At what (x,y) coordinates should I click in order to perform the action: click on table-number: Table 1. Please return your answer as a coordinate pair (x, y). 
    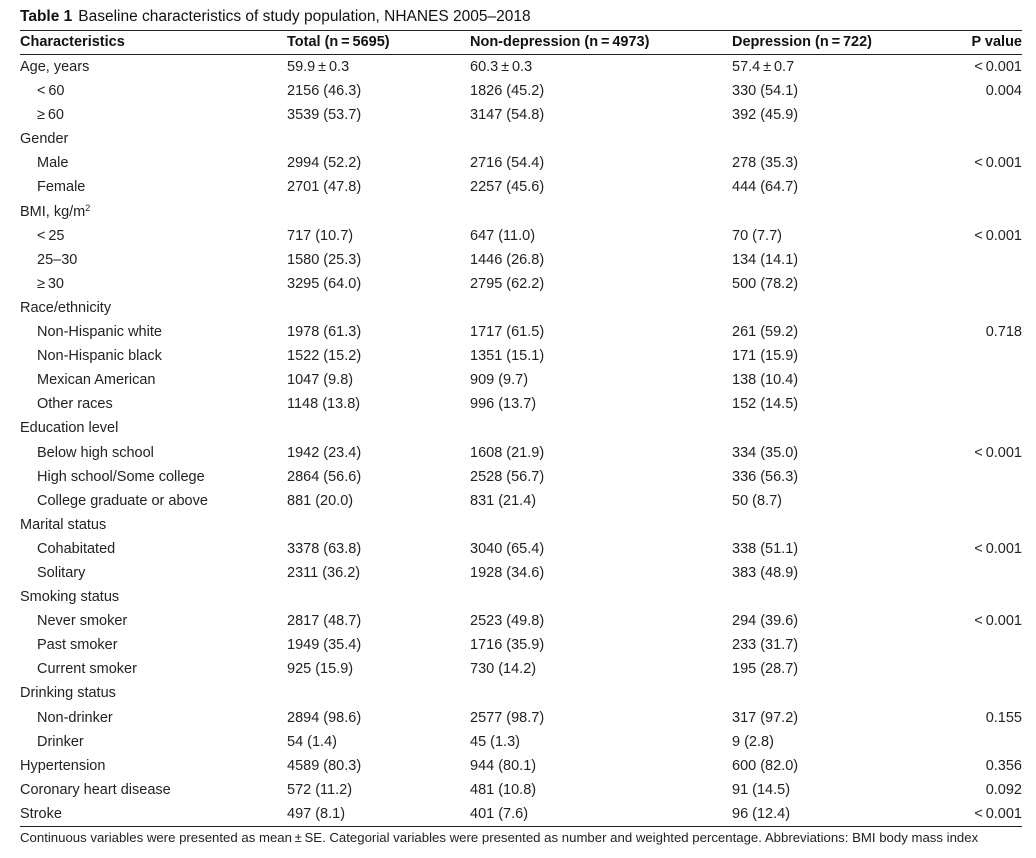
    Looking at the image, I should click on (46, 16).